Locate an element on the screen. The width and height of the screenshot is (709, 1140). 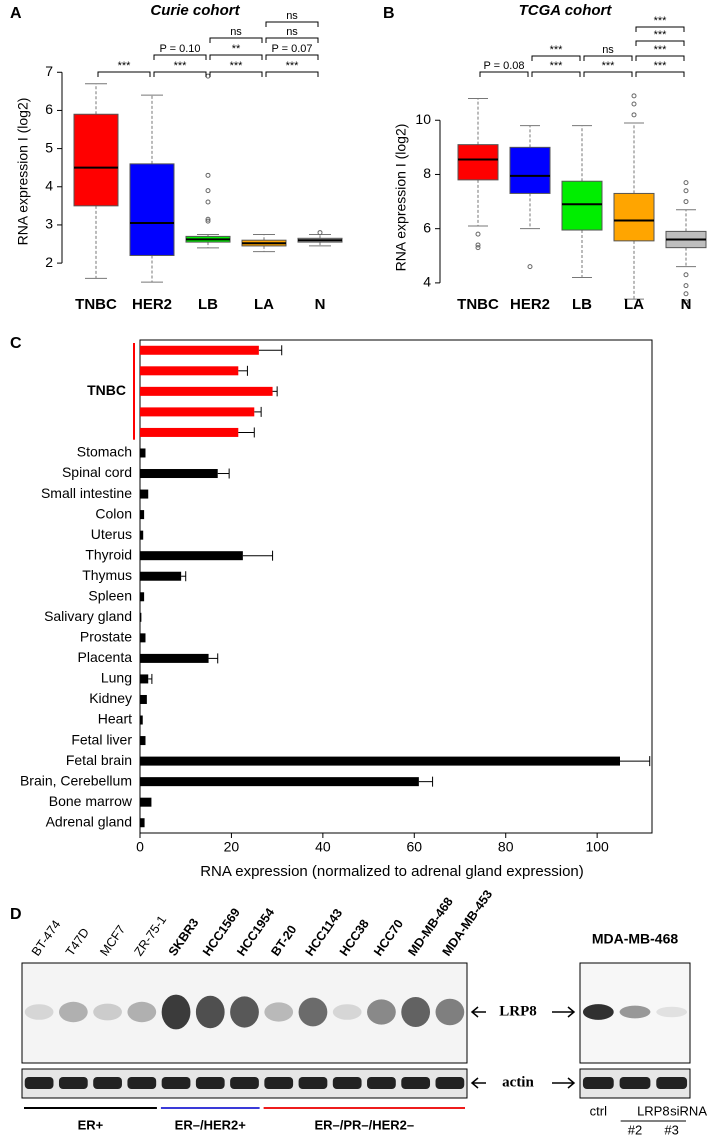
lane-label: MCF7 is located at coordinates (112, 941).